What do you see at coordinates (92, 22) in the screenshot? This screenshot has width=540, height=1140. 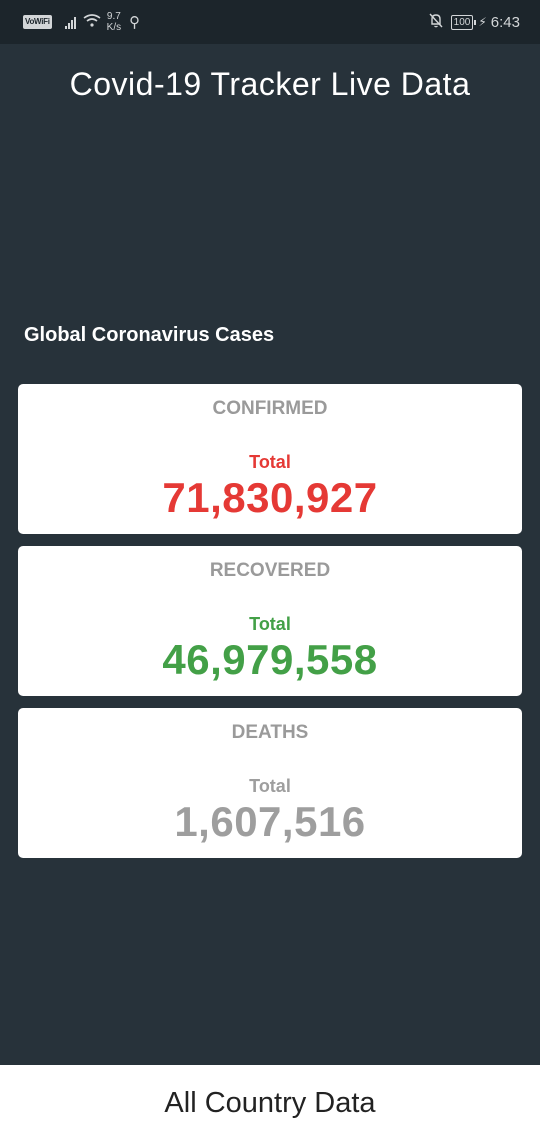 I see `wifi-icon` at bounding box center [92, 22].